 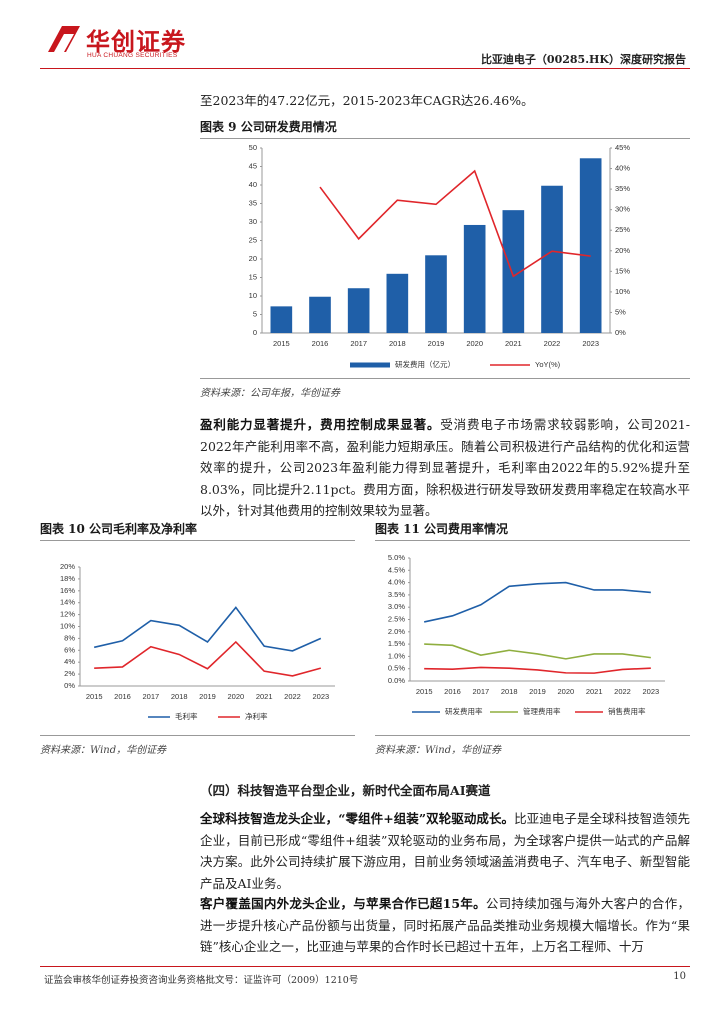 I want to click on y-tick-label: 30, so click(x=253, y=221).